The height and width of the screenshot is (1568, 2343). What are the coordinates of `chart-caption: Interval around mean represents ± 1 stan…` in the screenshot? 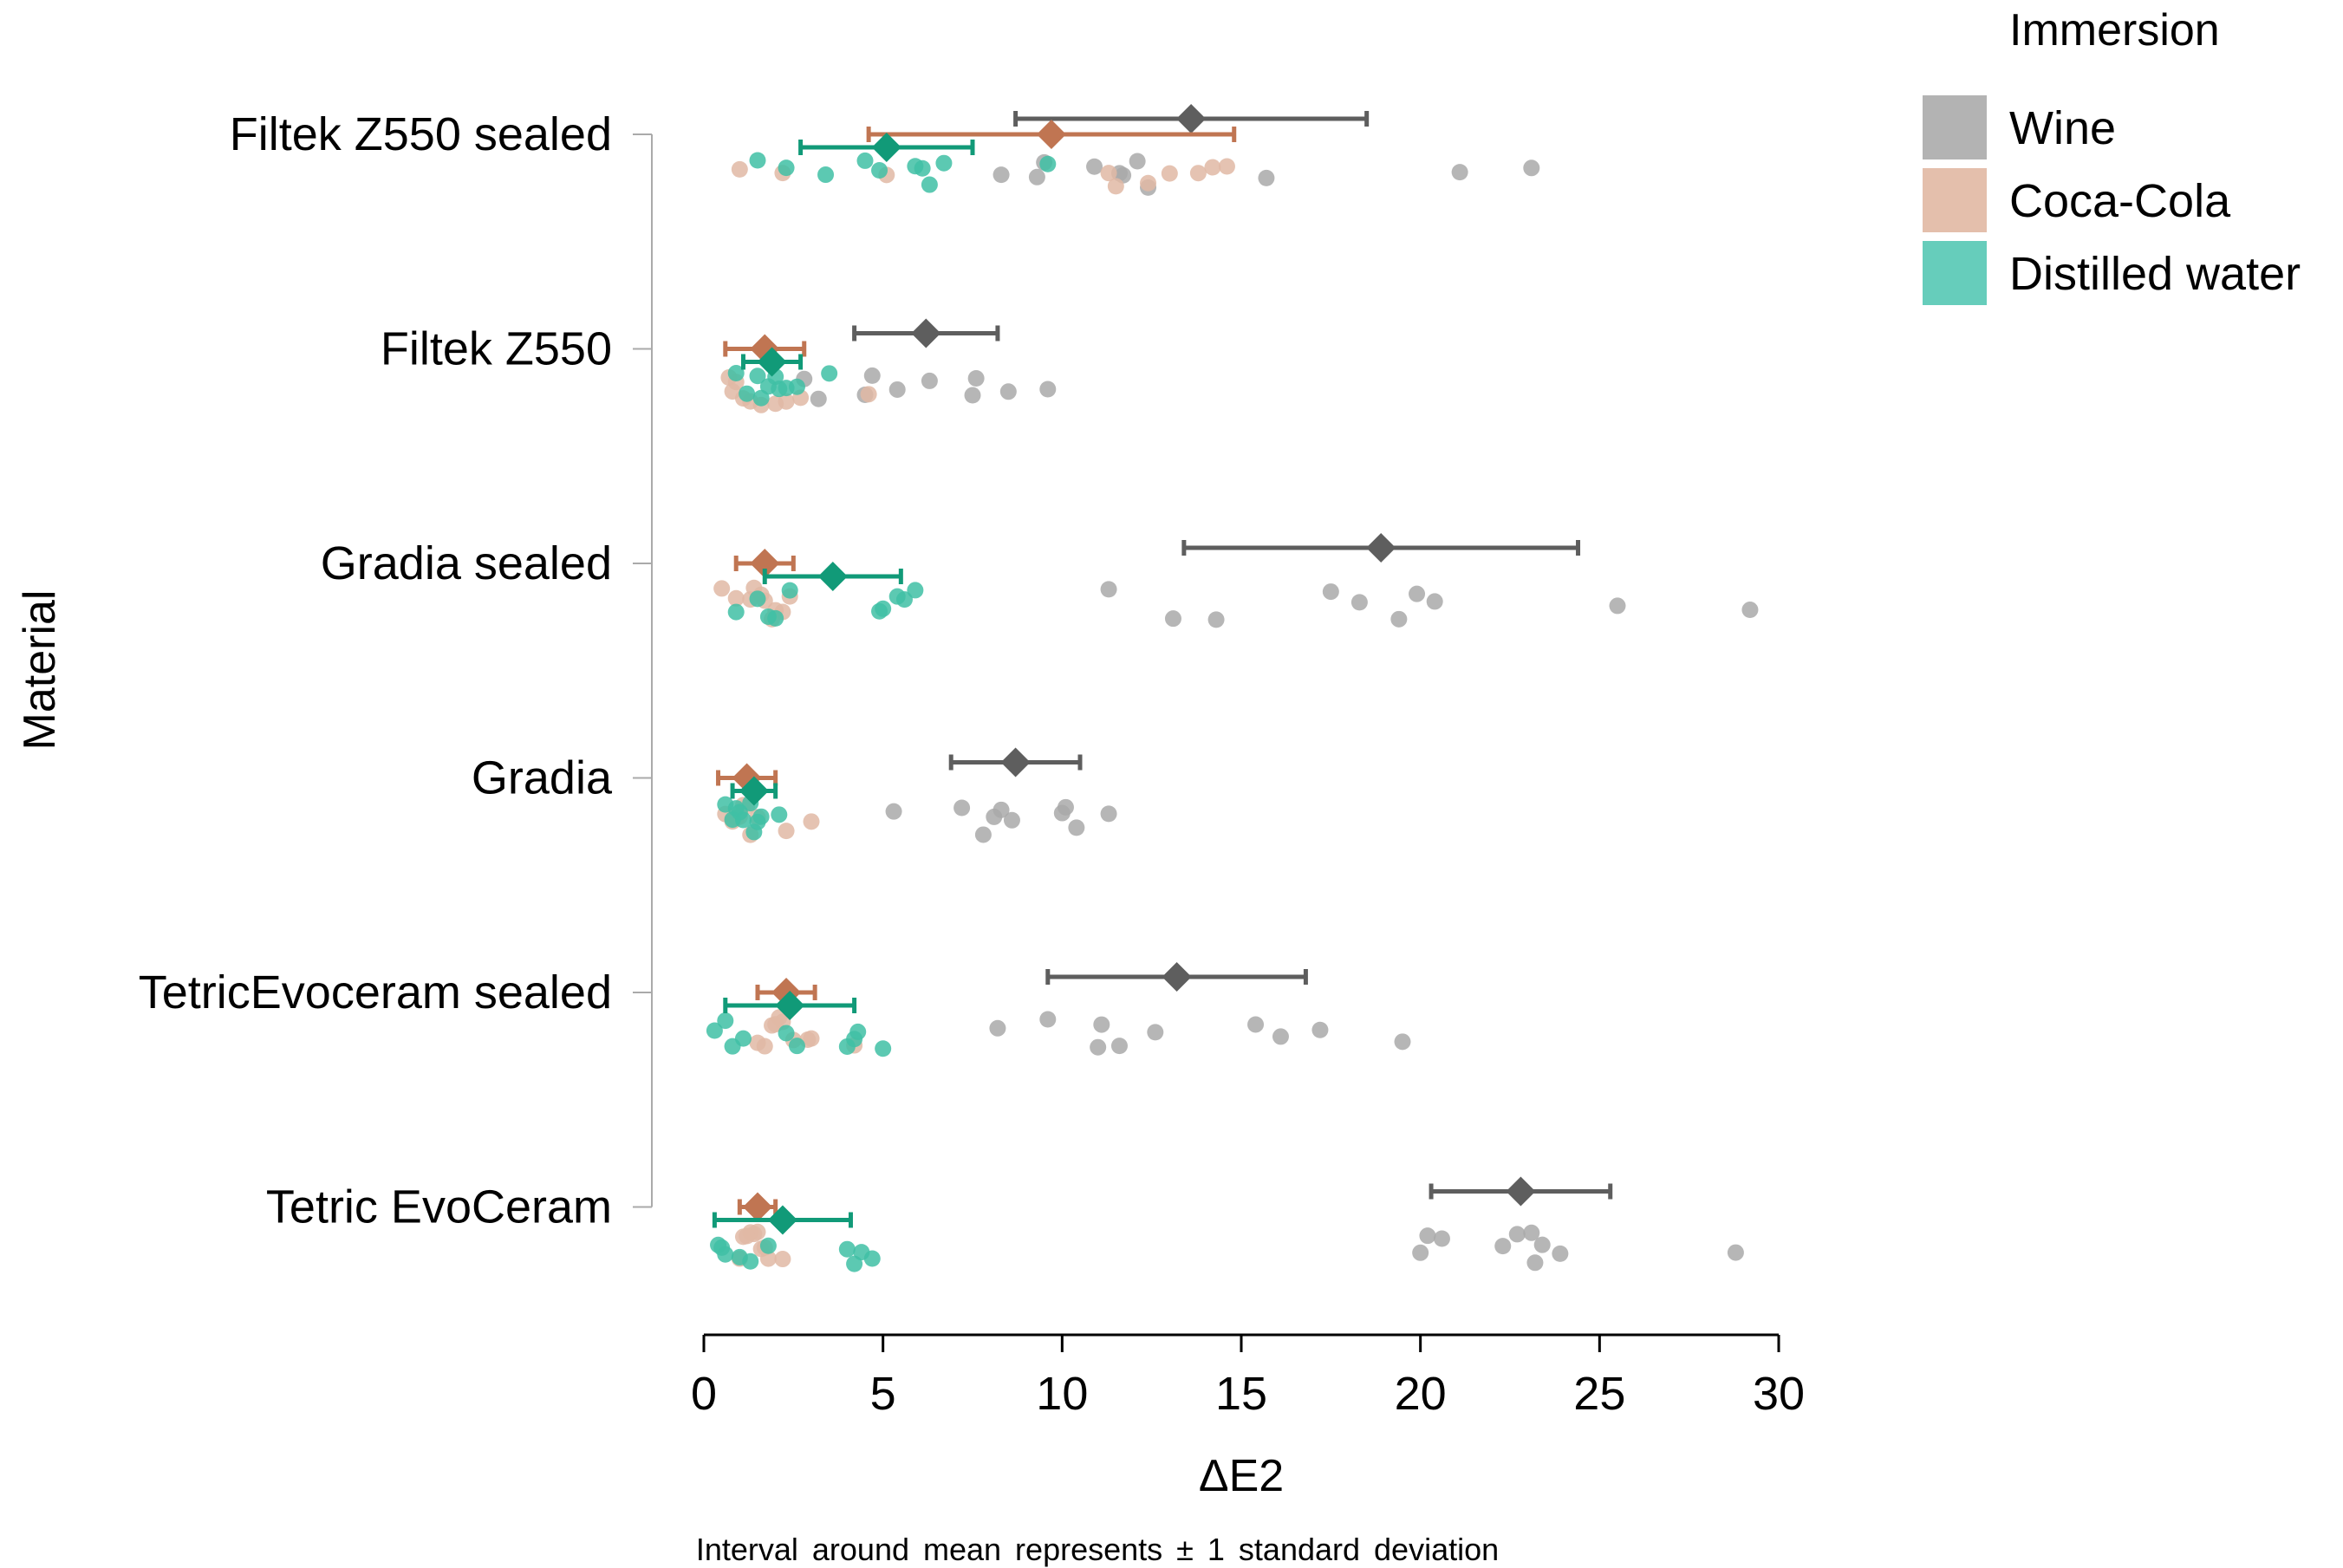 It's located at (1097, 1549).